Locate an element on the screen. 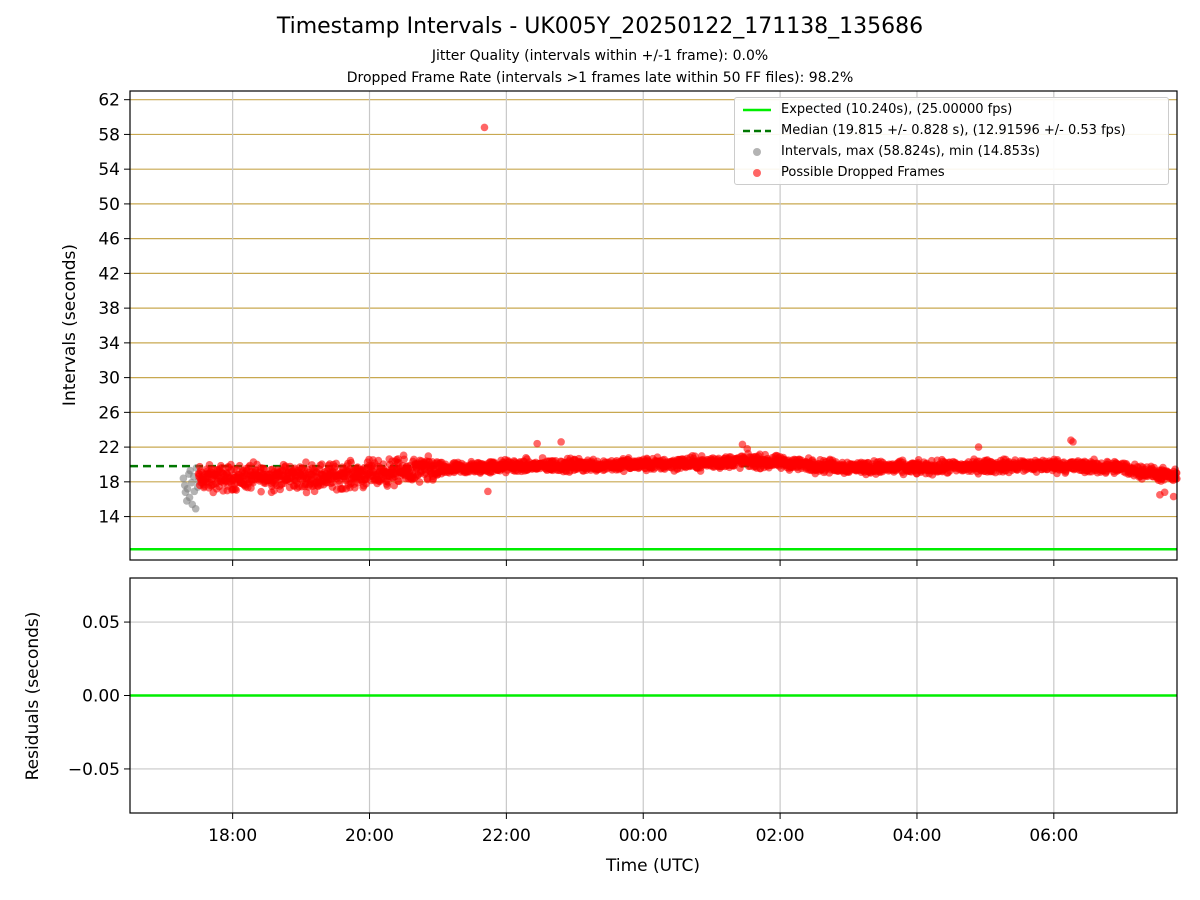 The image size is (1200, 900). top-ytick-label: 30 is located at coordinates (109, 379).